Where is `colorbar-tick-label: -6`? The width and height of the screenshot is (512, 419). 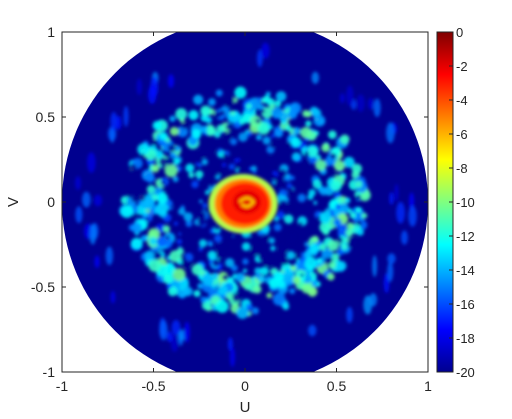
colorbar-tick-label: -6 is located at coordinates (462, 134).